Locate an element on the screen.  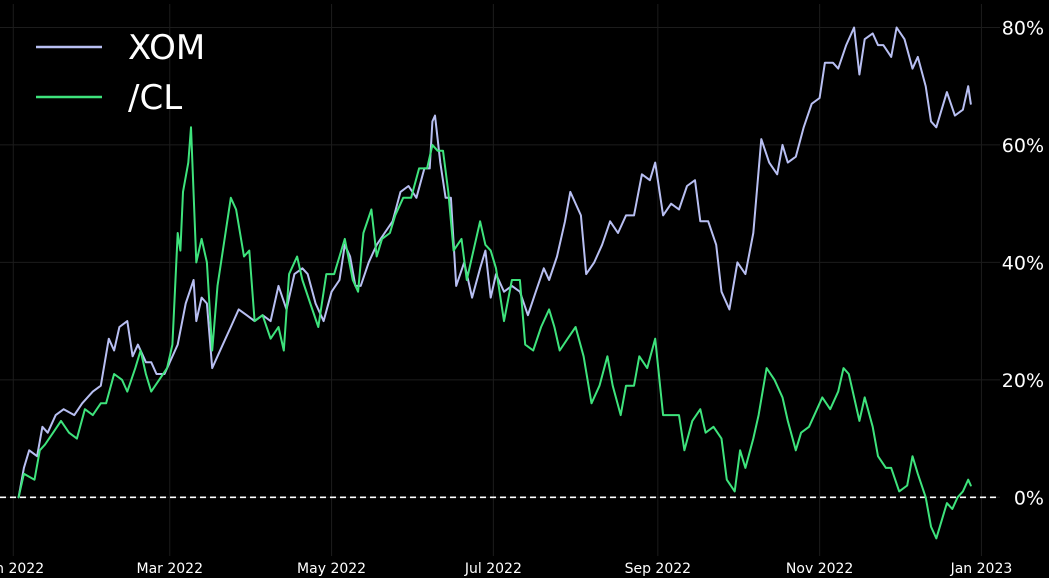
y-tick-label: 80% is located at coordinates (1023, 28).